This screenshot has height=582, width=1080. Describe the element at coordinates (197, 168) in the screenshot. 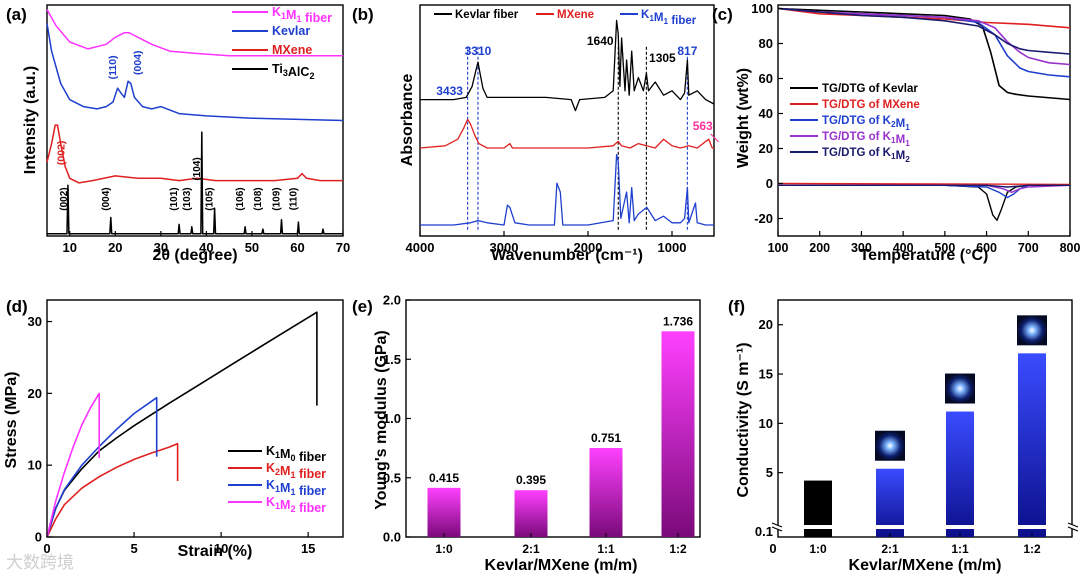

I see `panel-a-peak-label-4: (104)` at that location.